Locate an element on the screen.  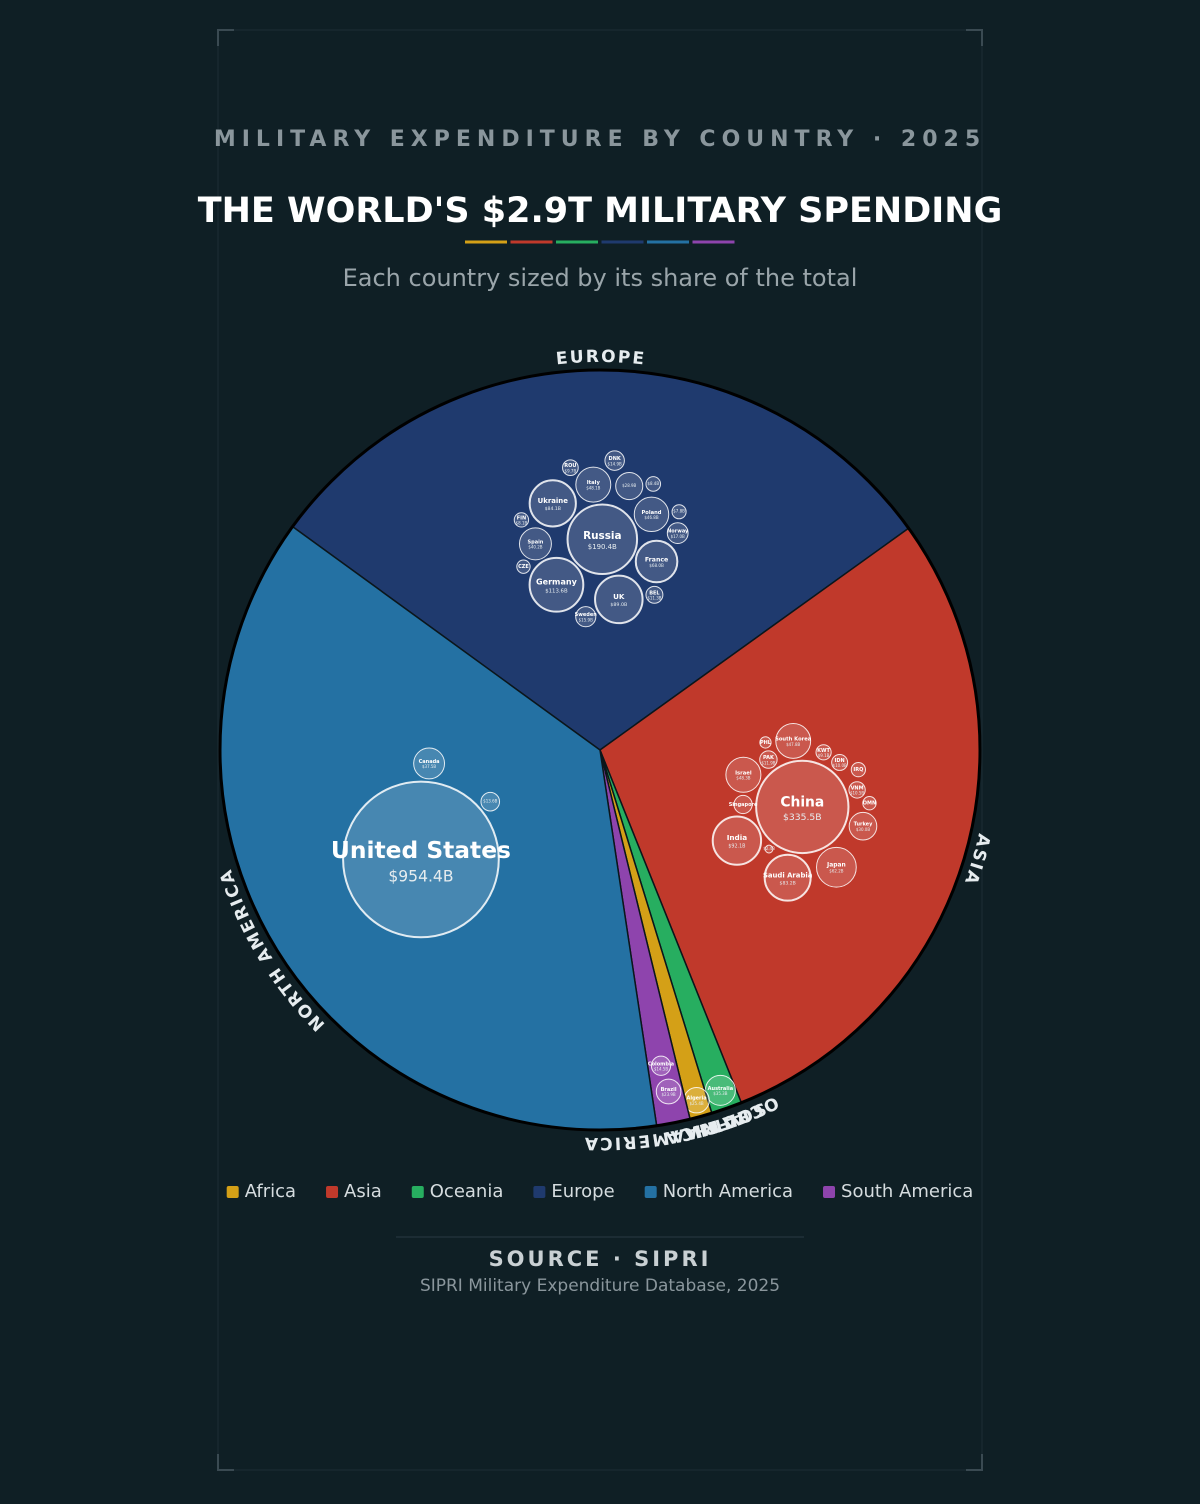
legend-label: Oceania is located at coordinates (467, 1191).